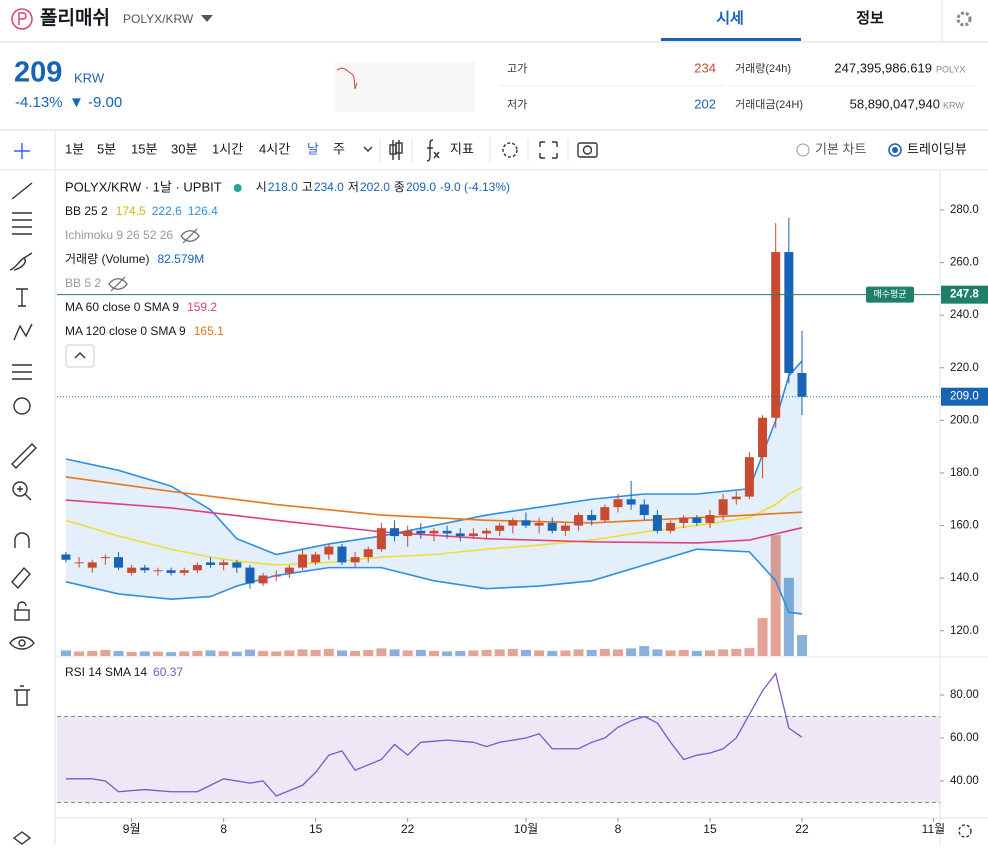 Image resolution: width=988 pixels, height=851 pixels. Describe the element at coordinates (184, 148) in the screenshot. I see `interval: 30분` at that location.